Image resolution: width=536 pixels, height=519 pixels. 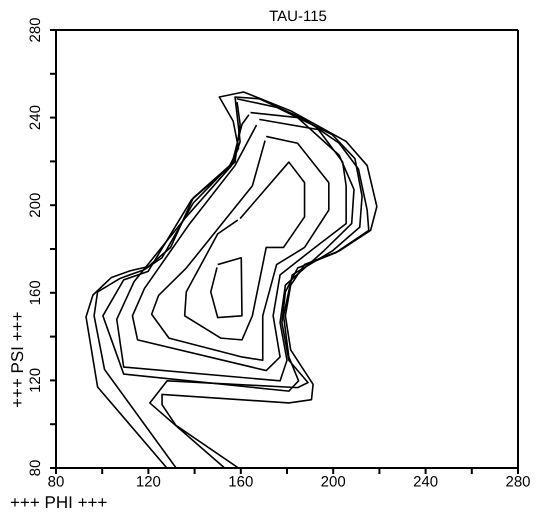 I want to click on x-tick-label: 240, so click(x=425, y=482).